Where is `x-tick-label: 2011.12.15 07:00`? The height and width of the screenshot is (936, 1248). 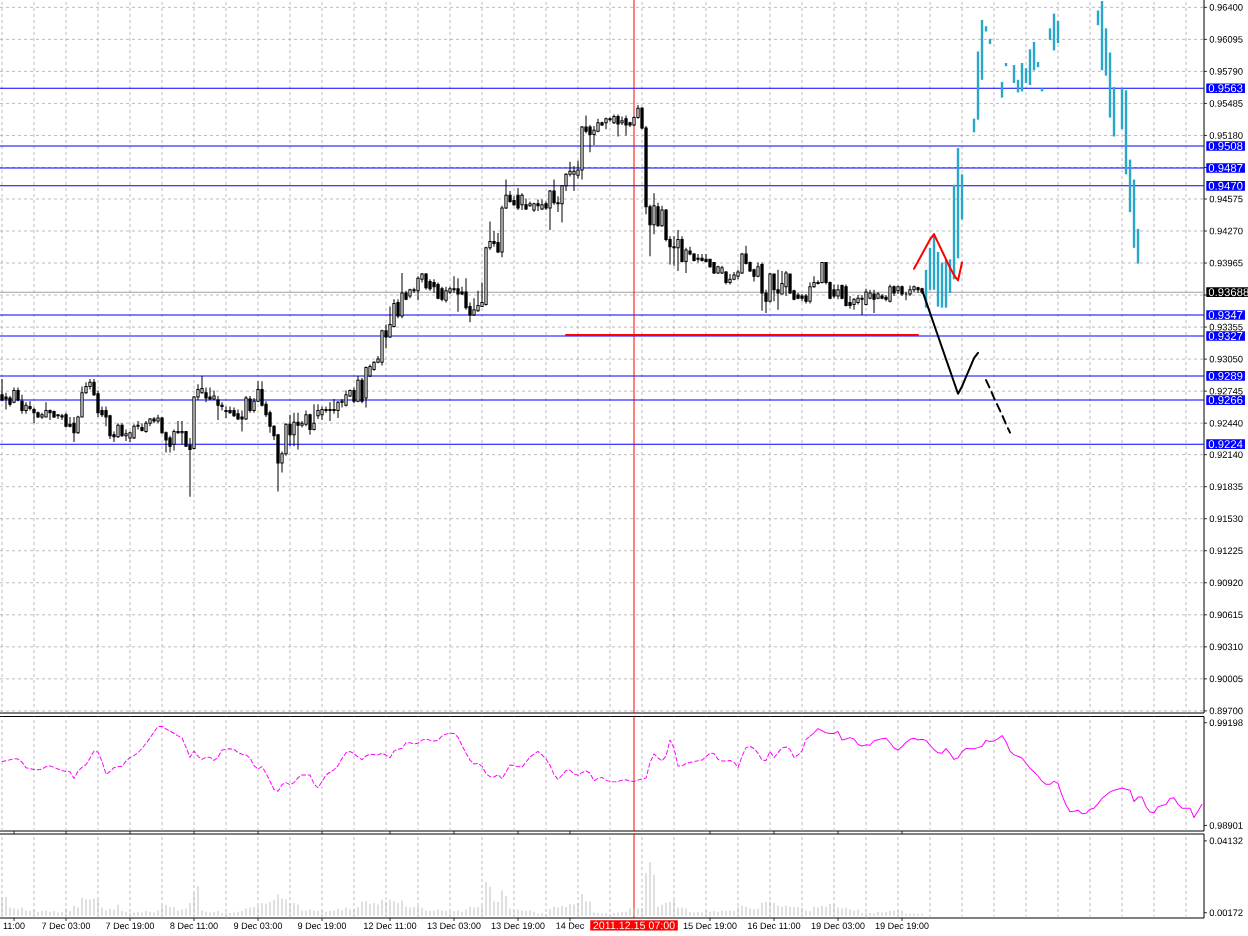
x-tick-label: 2011.12.15 07:00 is located at coordinates (634, 925).